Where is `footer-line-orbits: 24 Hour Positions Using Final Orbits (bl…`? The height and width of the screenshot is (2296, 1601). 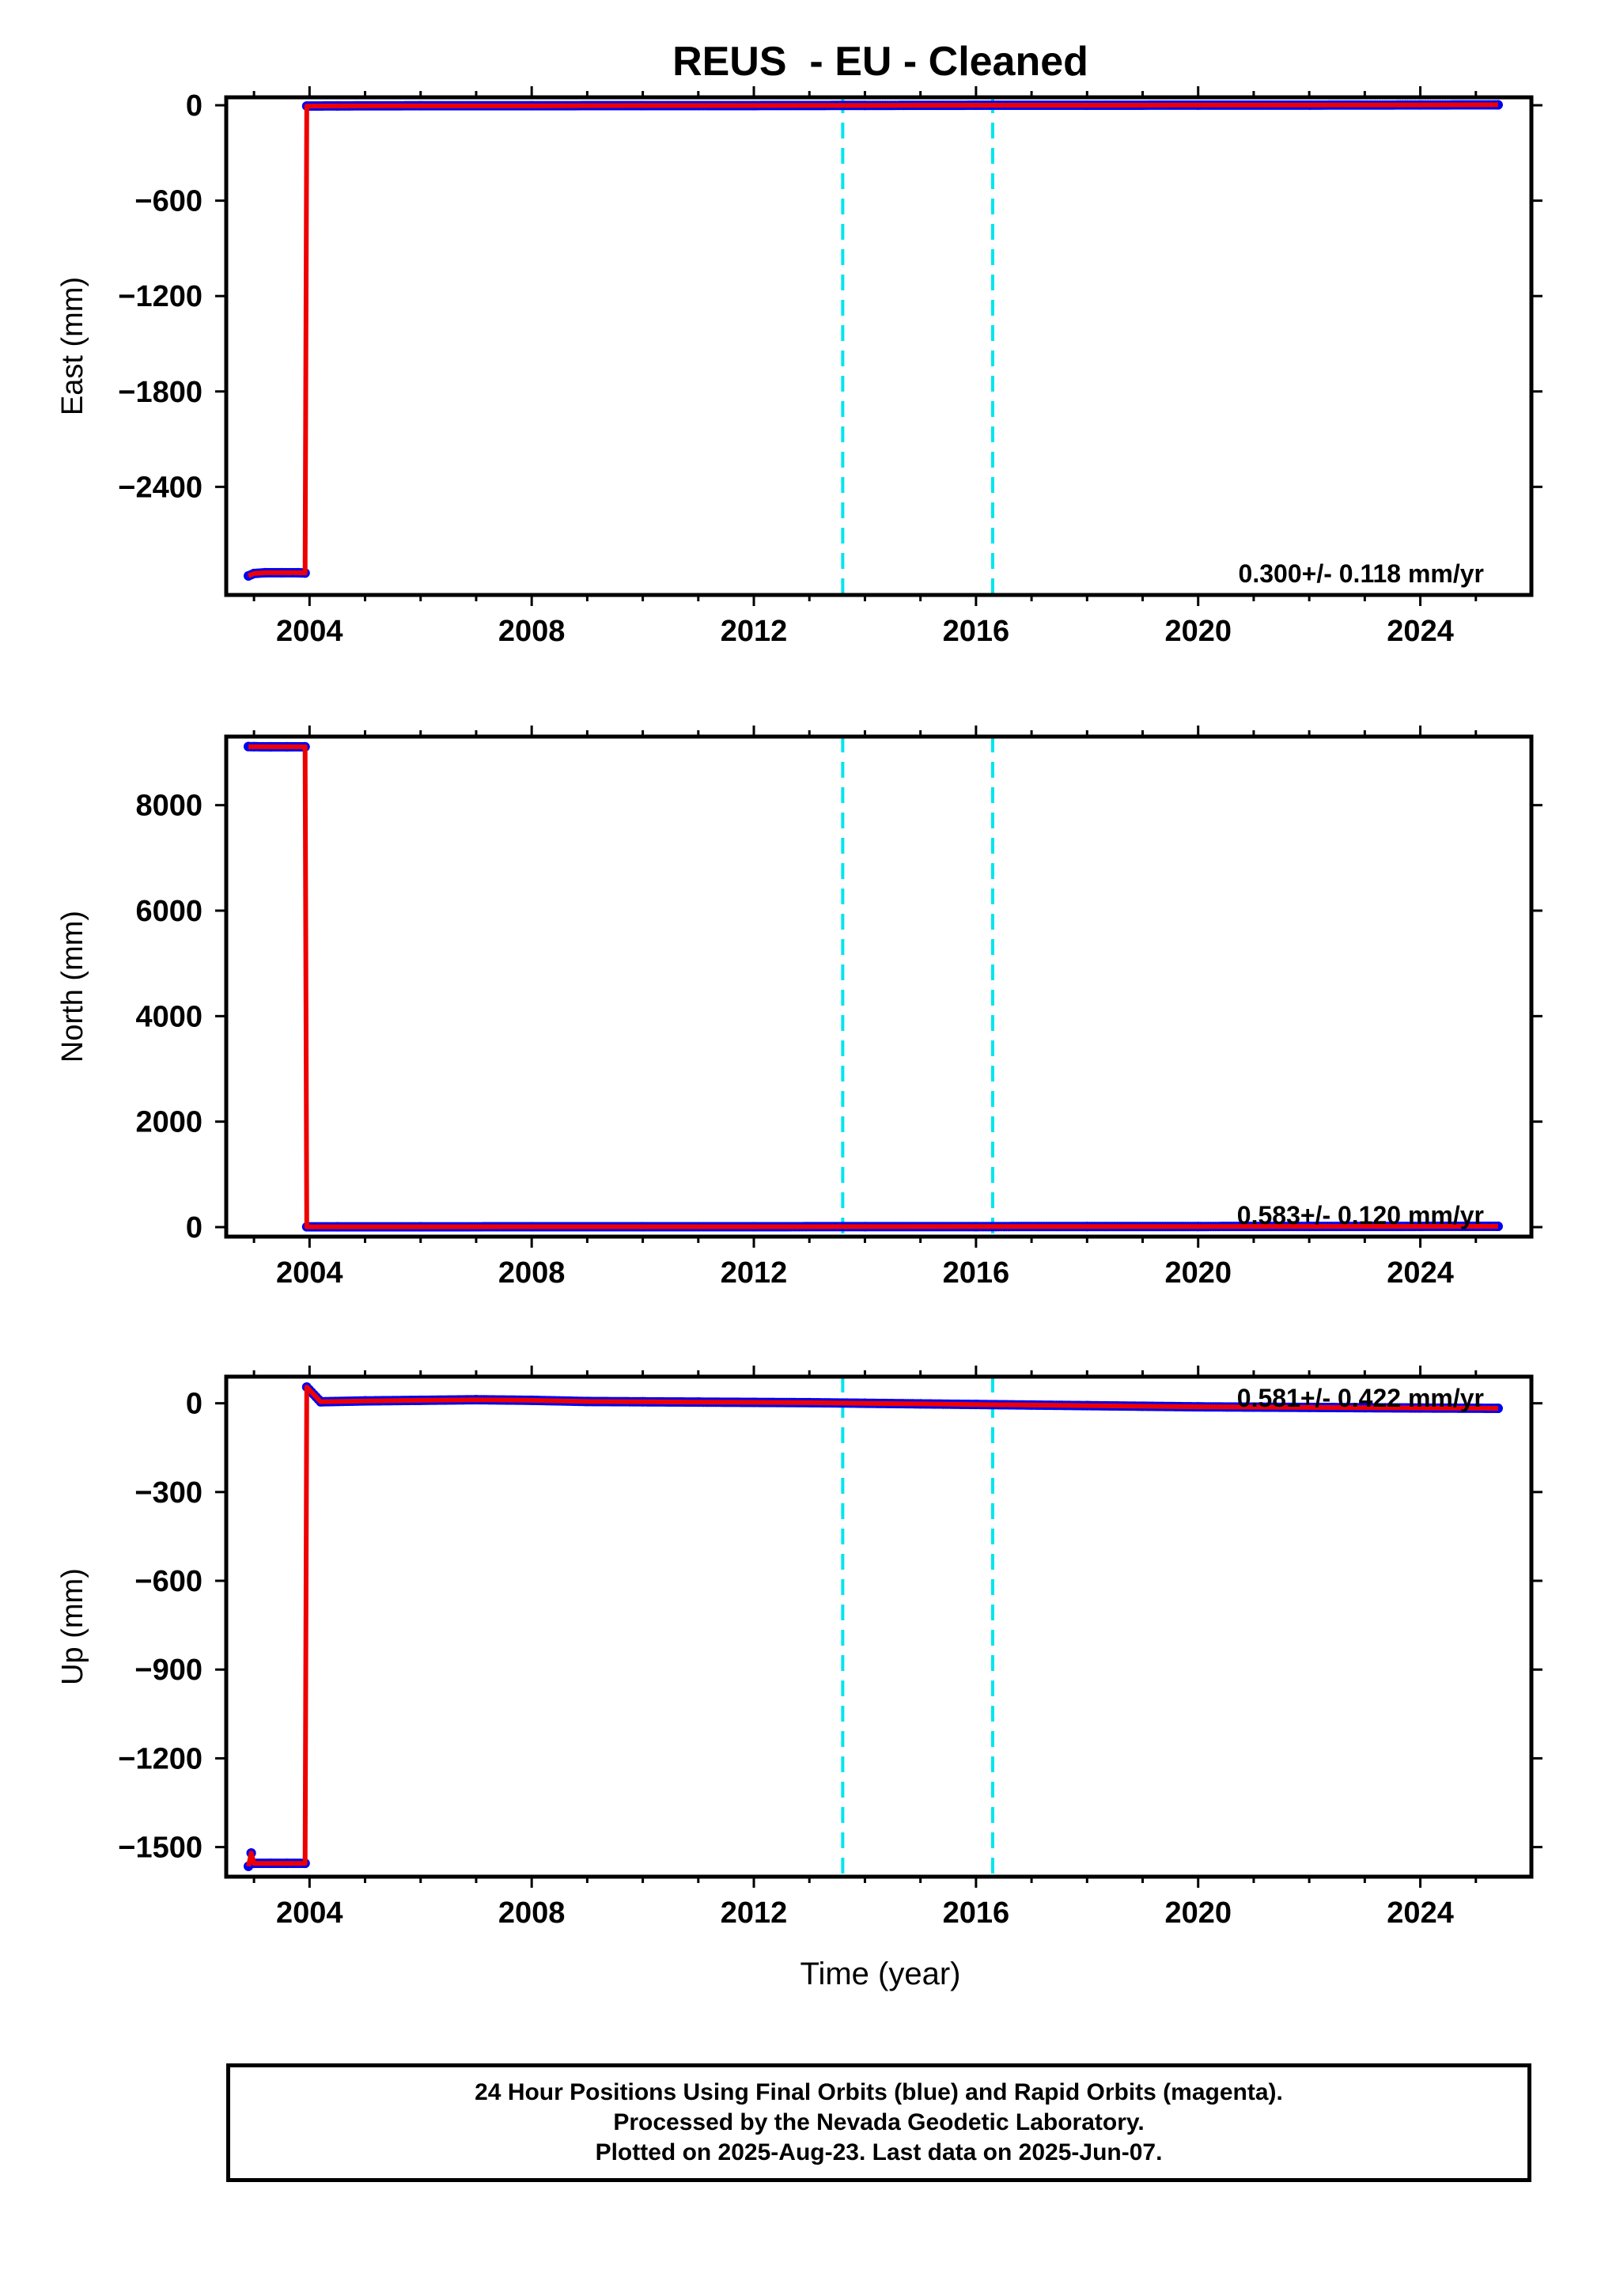
footer-line-orbits: 24 Hour Positions Using Final Orbits (bl… is located at coordinates (879, 2092).